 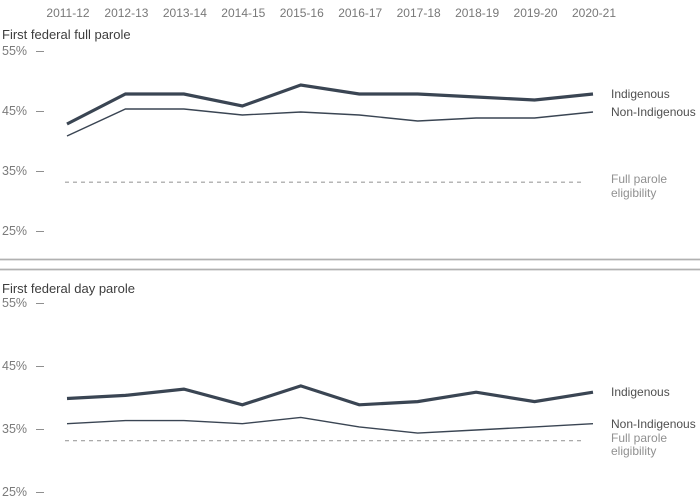 What do you see at coordinates (68, 13) in the screenshot?
I see `x-axis-label: 2011-12` at bounding box center [68, 13].